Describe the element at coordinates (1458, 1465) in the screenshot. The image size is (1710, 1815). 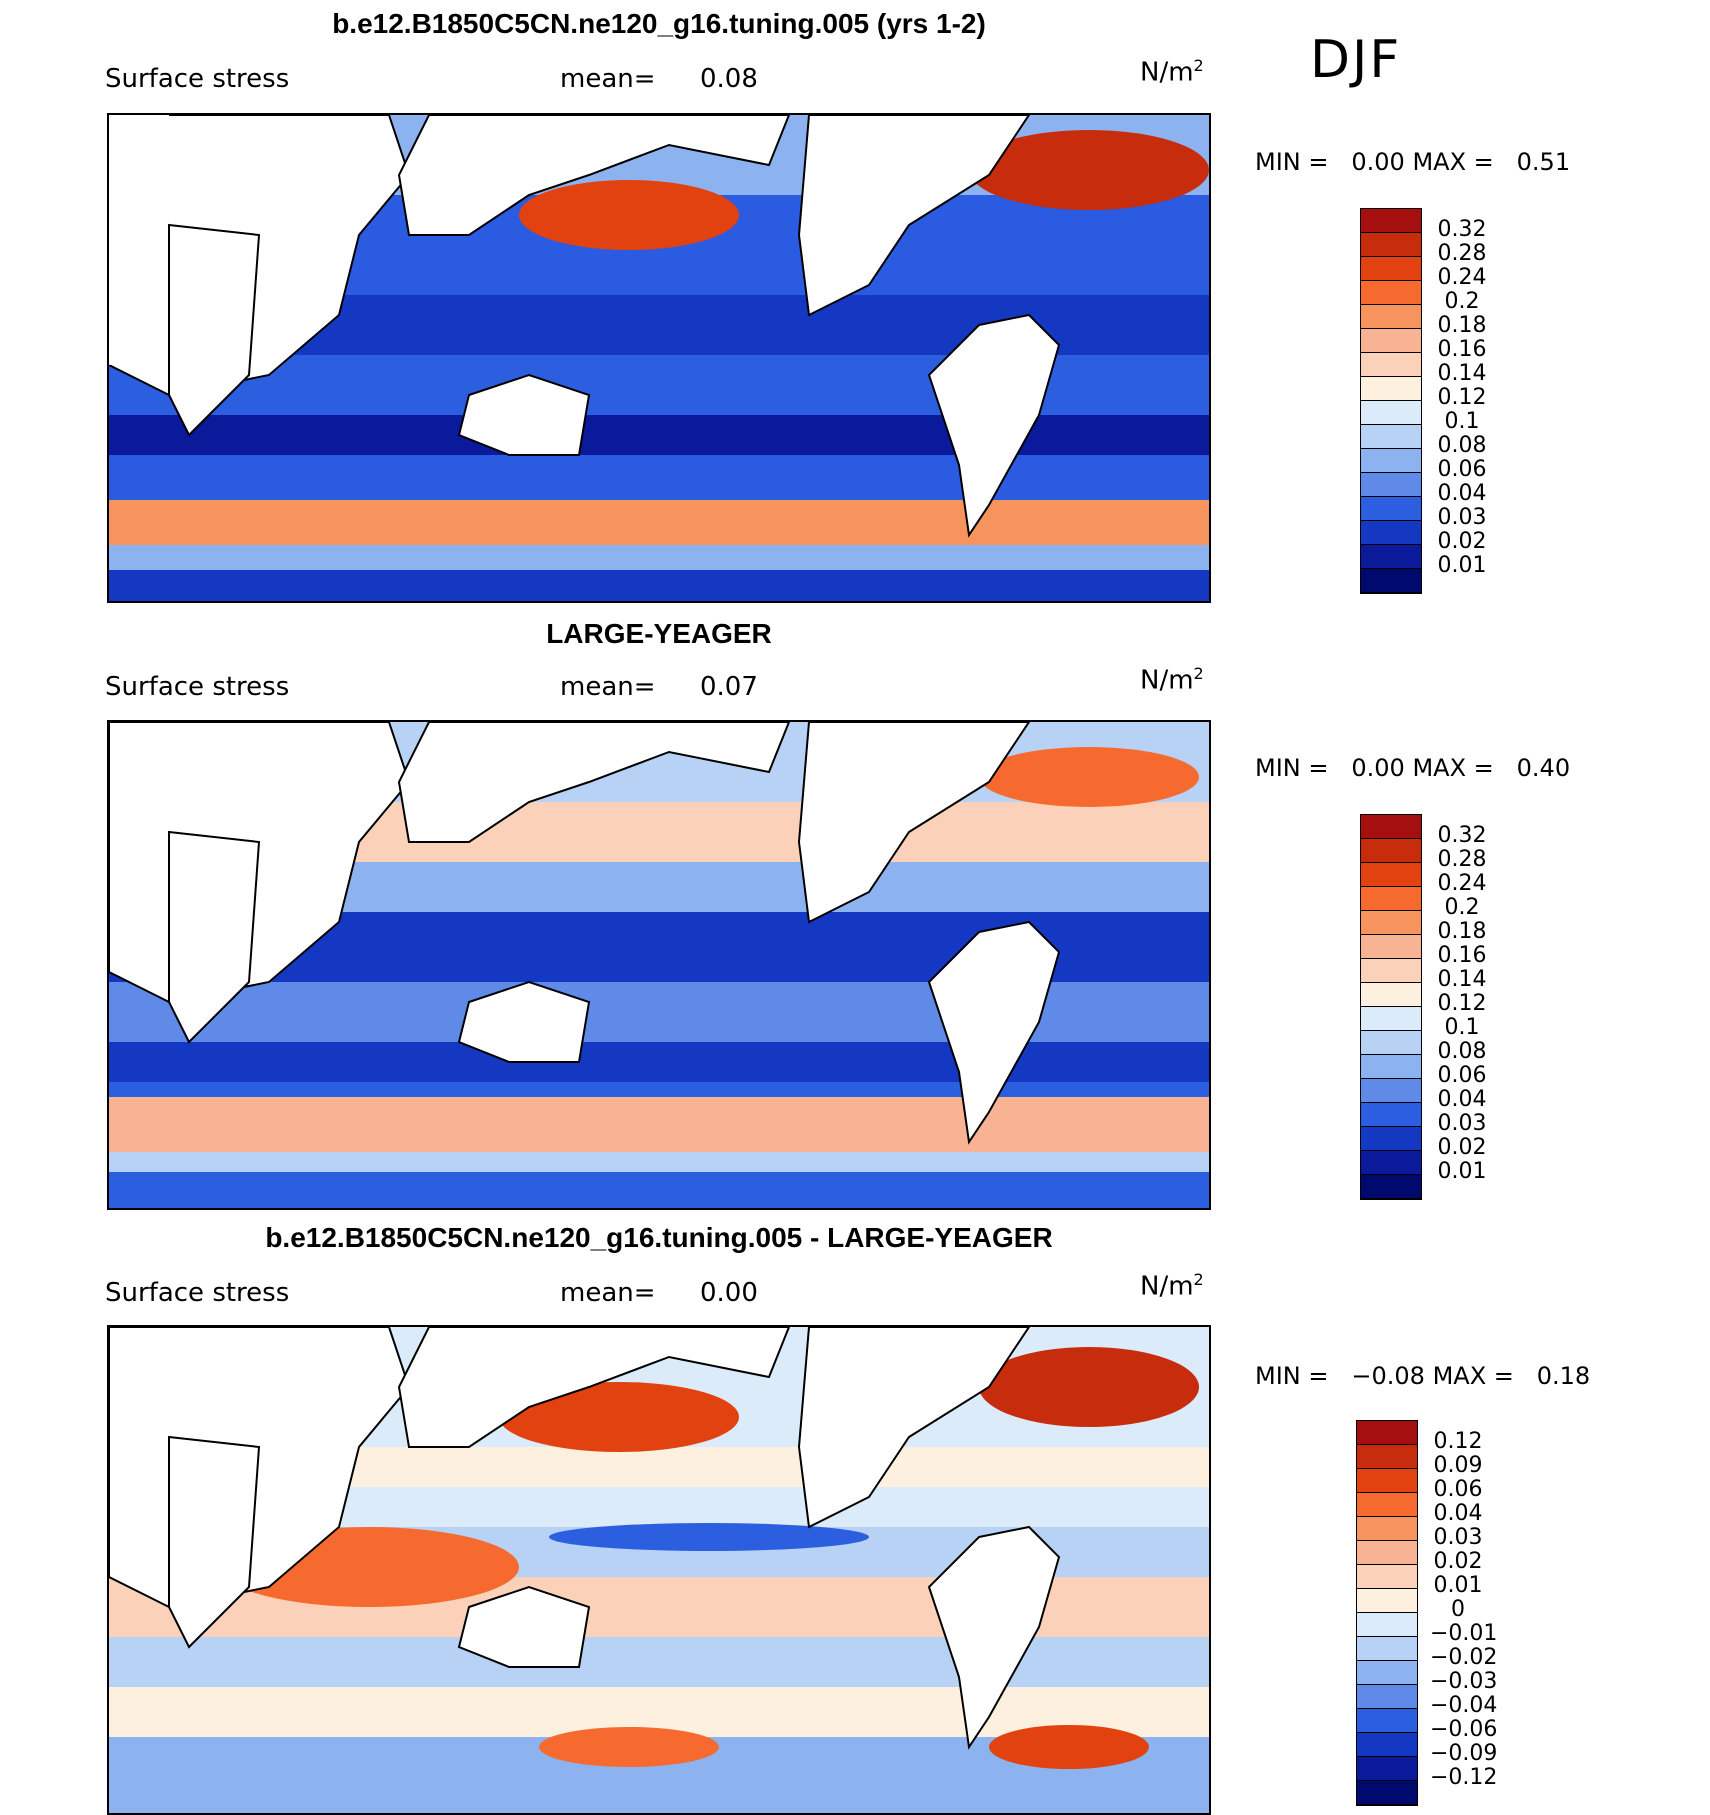
I see `colorbar-tick-label: 0.09` at that location.